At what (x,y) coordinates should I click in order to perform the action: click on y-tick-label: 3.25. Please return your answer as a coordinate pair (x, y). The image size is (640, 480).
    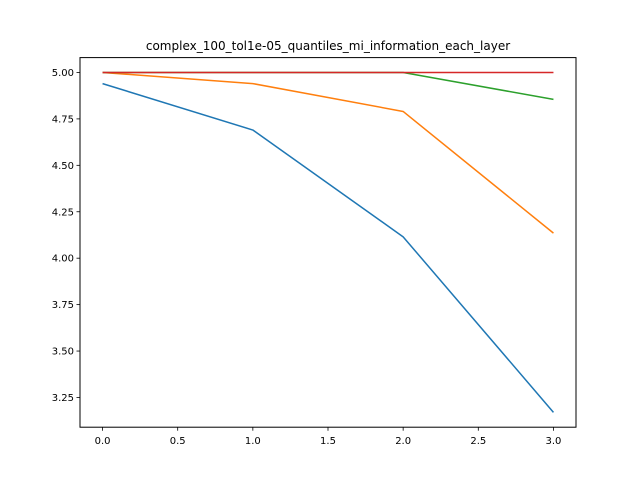
    Looking at the image, I should click on (63, 398).